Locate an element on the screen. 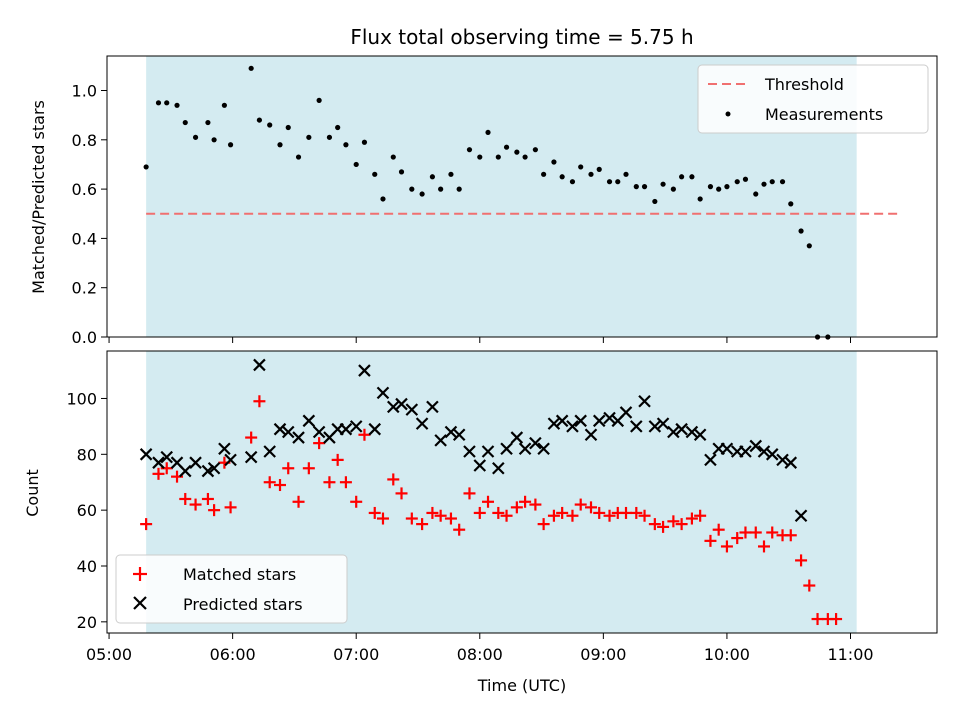 The image size is (960, 720). x-tick-label: 09:00 is located at coordinates (603, 654).